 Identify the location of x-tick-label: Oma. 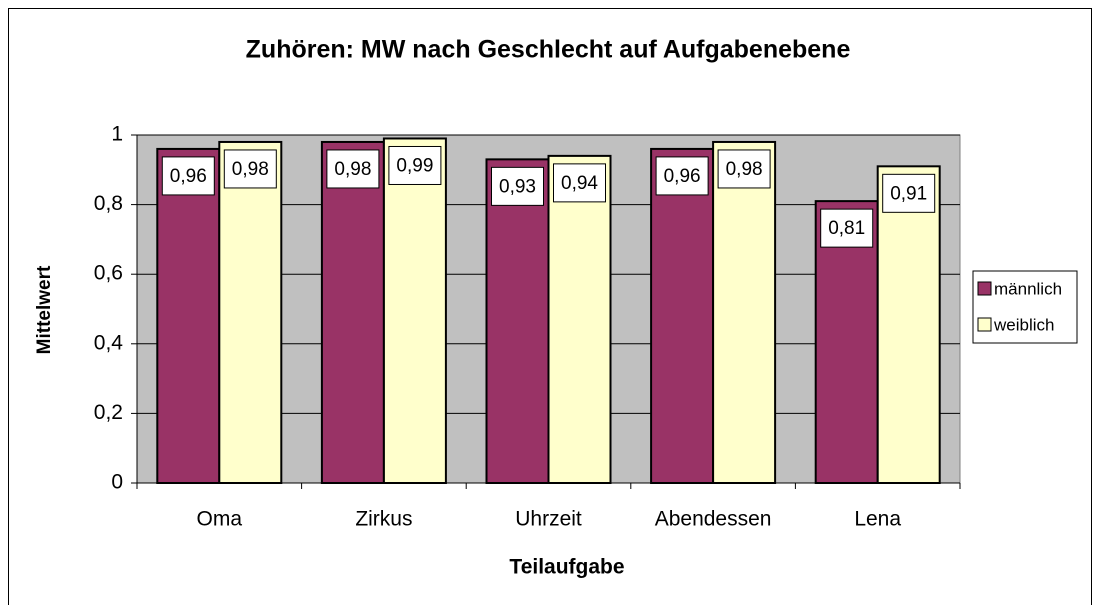
(220, 519).